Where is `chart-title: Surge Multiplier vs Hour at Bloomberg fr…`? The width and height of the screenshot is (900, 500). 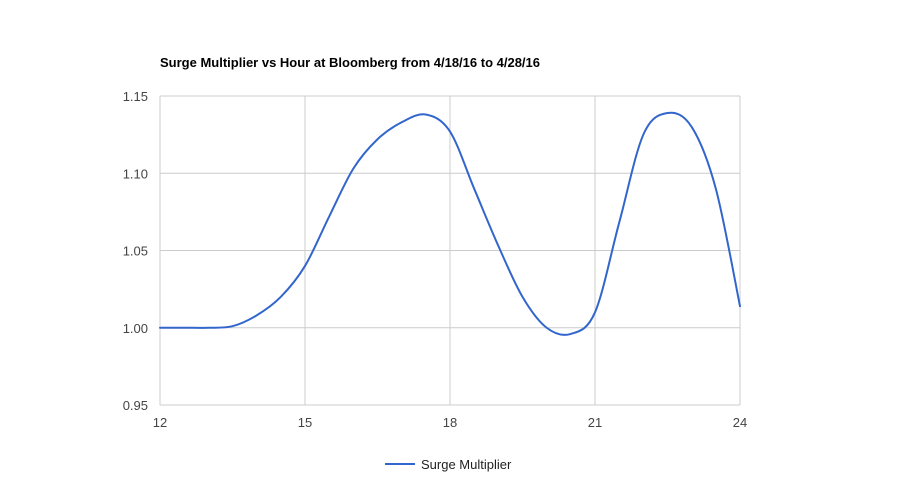 chart-title: Surge Multiplier vs Hour at Bloomberg fr… is located at coordinates (350, 62).